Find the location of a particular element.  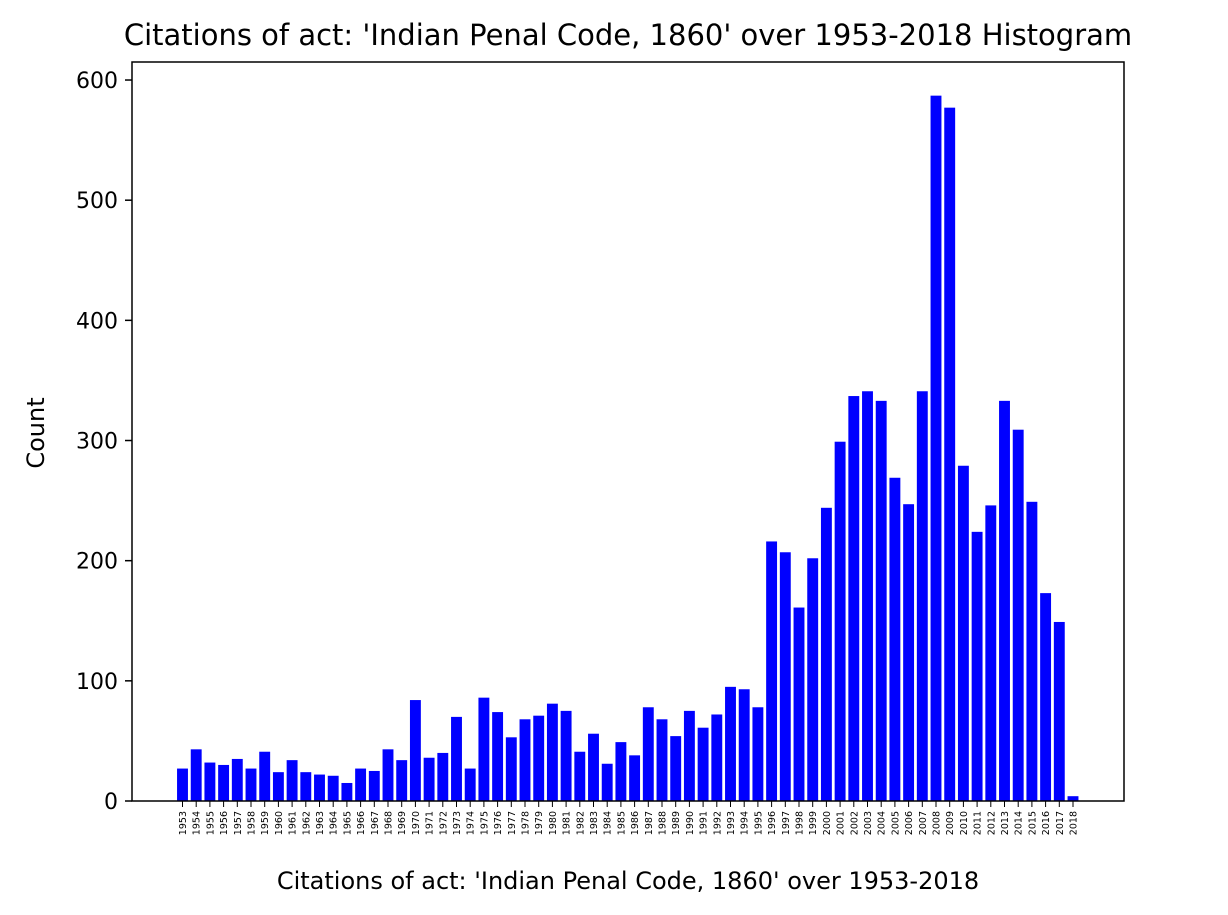

y-axis: 0 100 200 300 400 500 600 is located at coordinates (104, 442).